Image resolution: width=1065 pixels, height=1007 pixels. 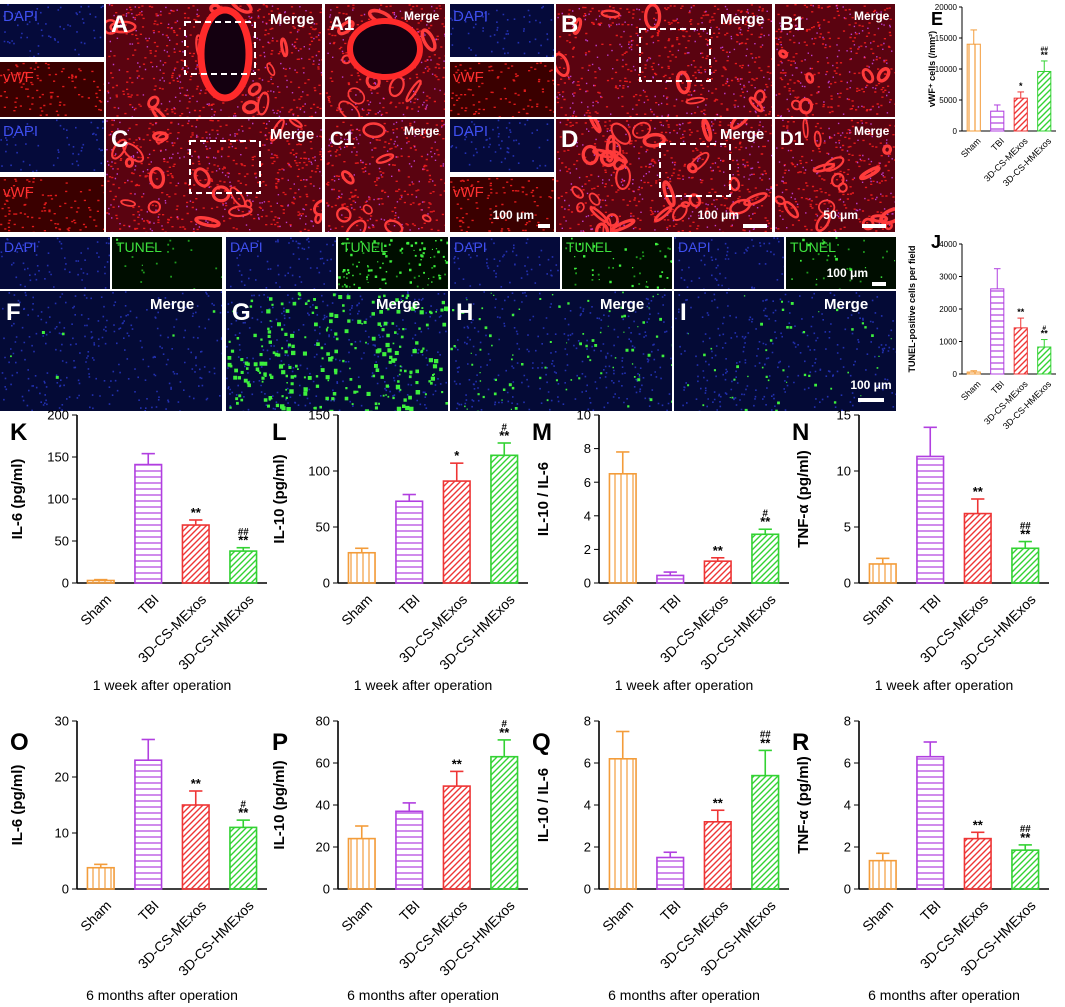 I want to click on vwf-panel-b: DAPI vWF B Merge B1 Merge, so click(x=672, y=60).